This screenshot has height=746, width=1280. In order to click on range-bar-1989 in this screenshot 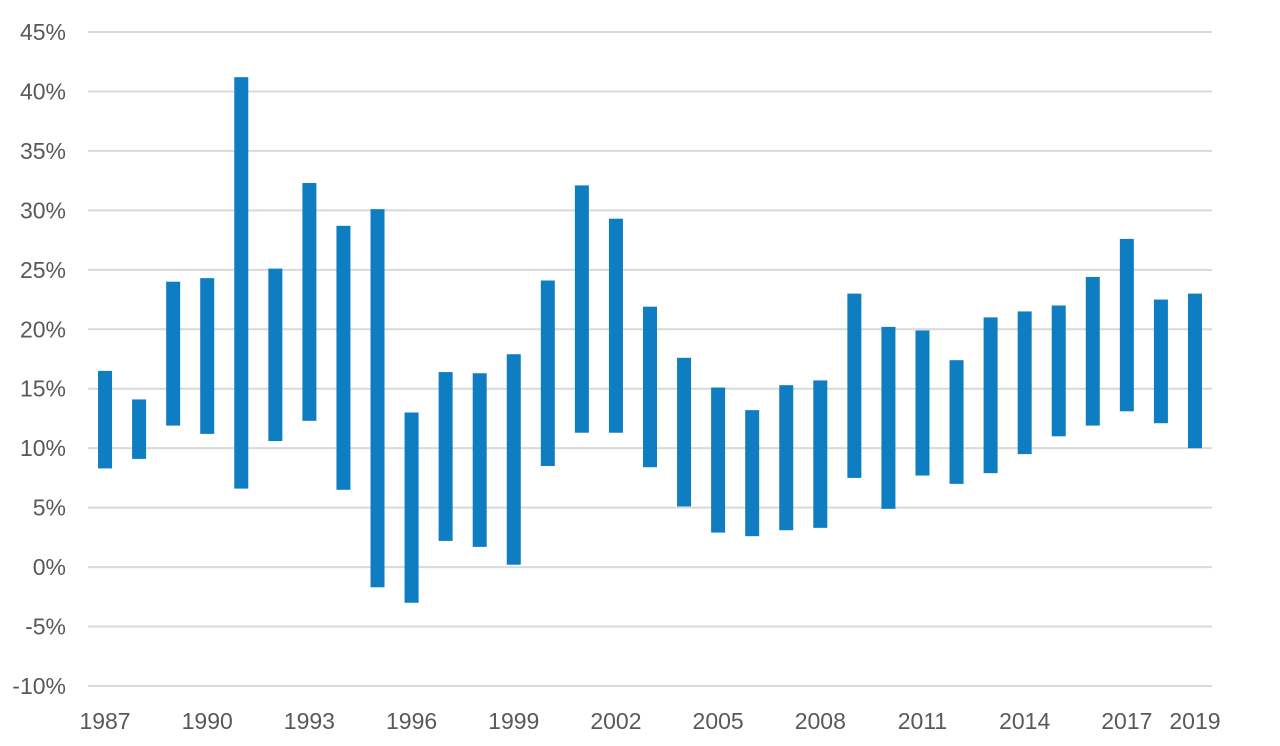, I will do `click(173, 353)`.